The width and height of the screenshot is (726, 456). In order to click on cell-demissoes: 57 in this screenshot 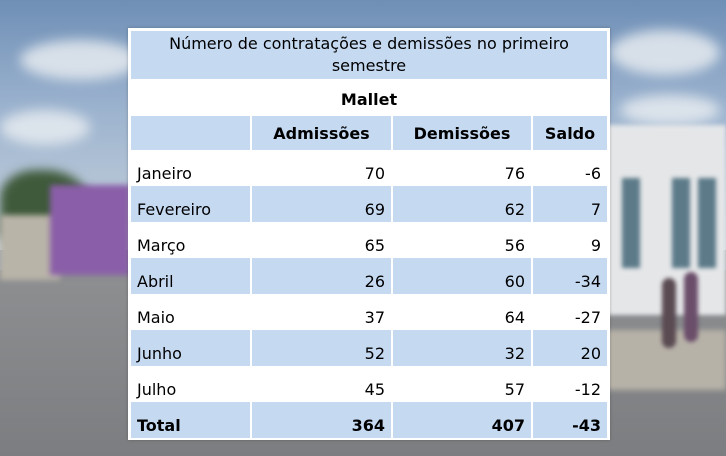, I will do `click(462, 384)`.